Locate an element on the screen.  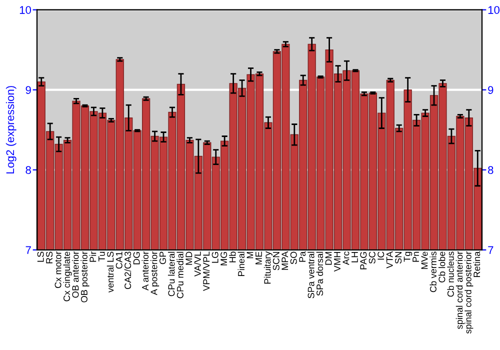
x-tick-label: RS is located at coordinates (49, 258).